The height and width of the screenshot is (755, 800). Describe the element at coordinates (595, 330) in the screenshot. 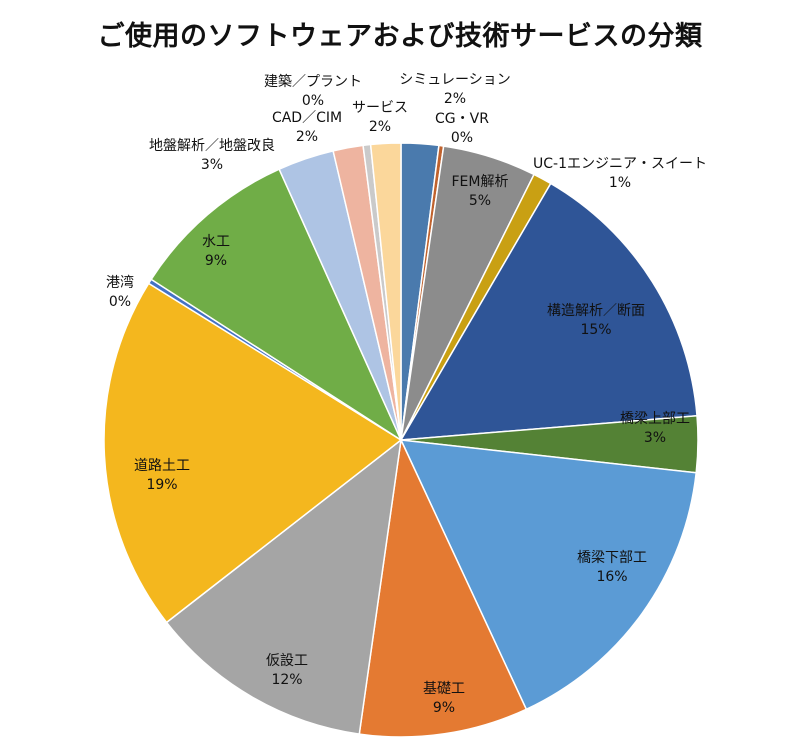

I see `slice-percent-label: 15%` at that location.